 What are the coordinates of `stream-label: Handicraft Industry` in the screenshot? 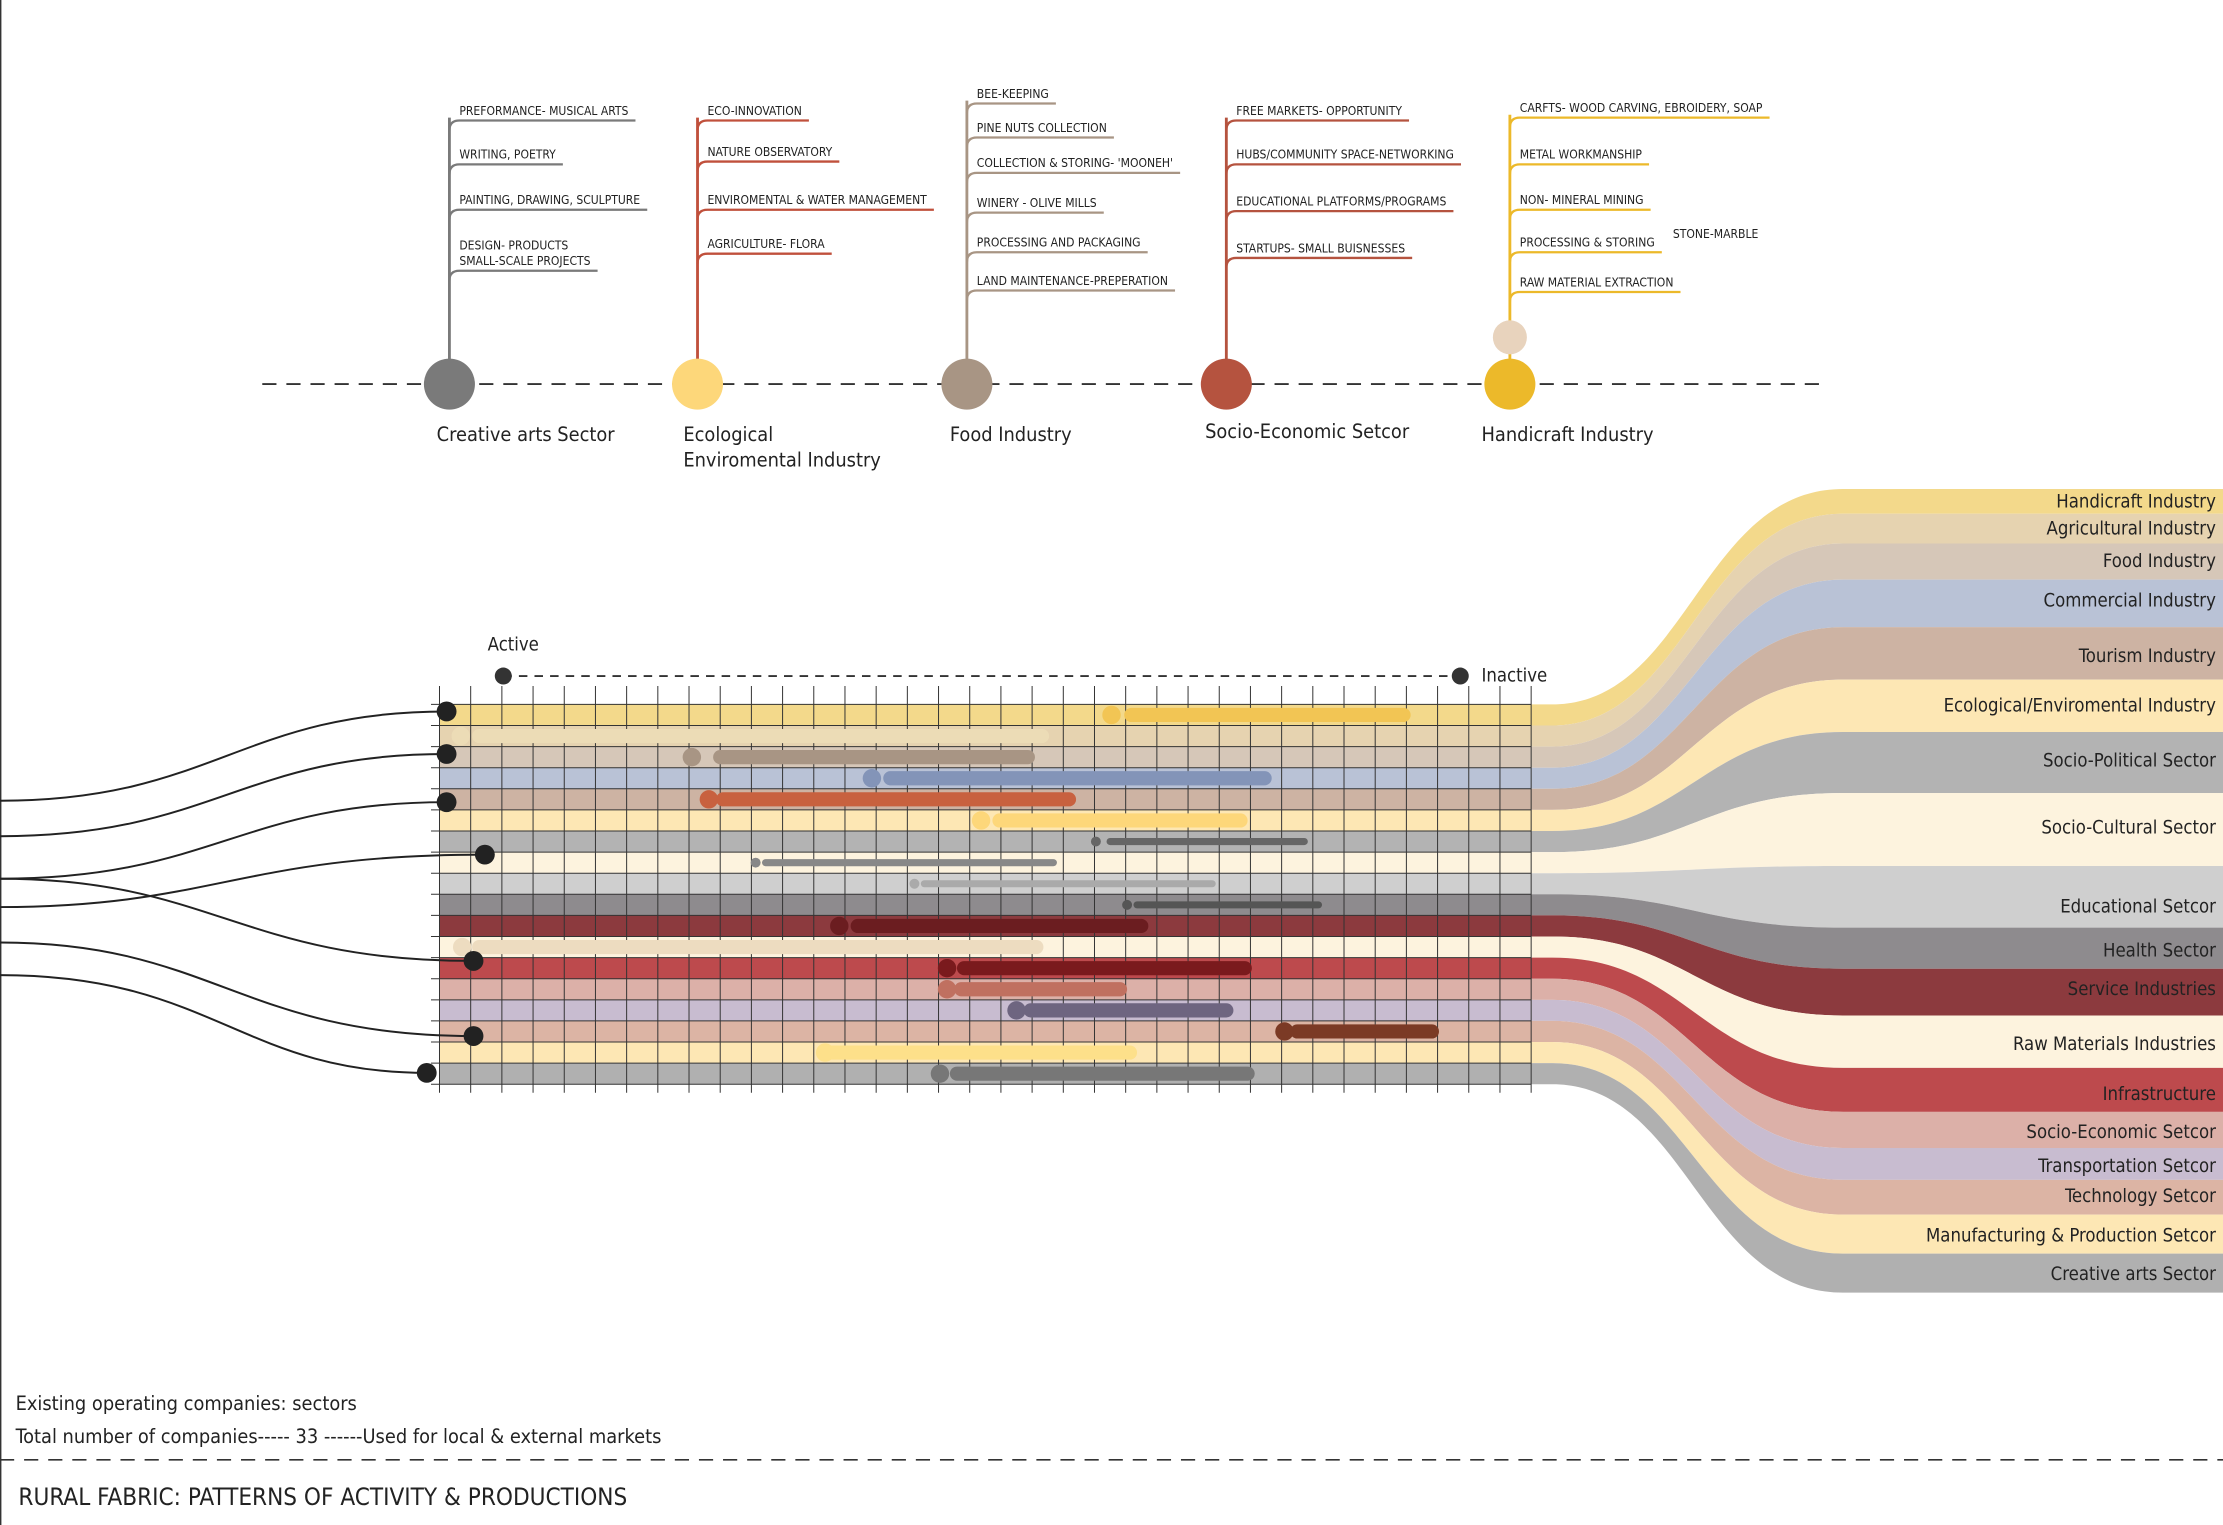 It's located at (2136, 501).